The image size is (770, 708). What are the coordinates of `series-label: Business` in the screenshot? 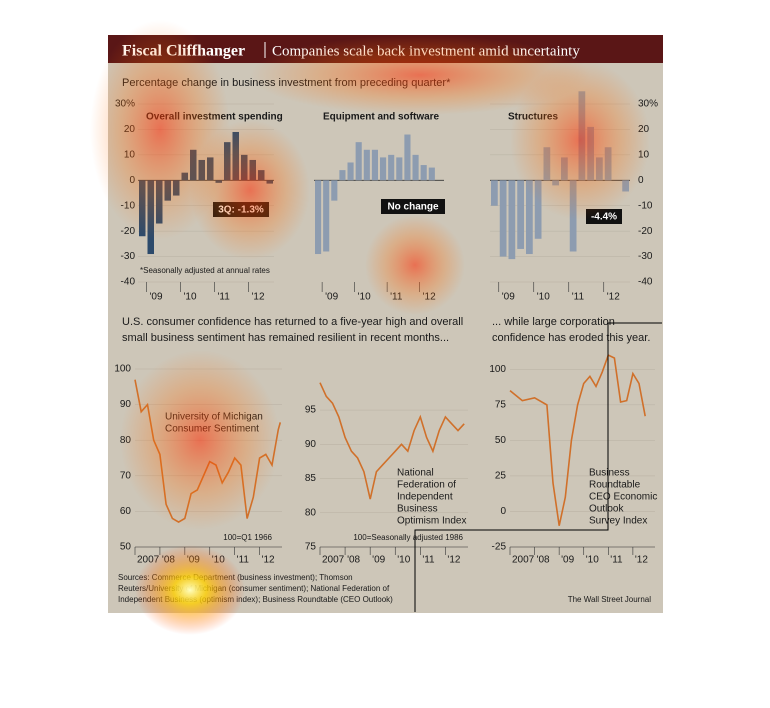 It's located at (609, 473).